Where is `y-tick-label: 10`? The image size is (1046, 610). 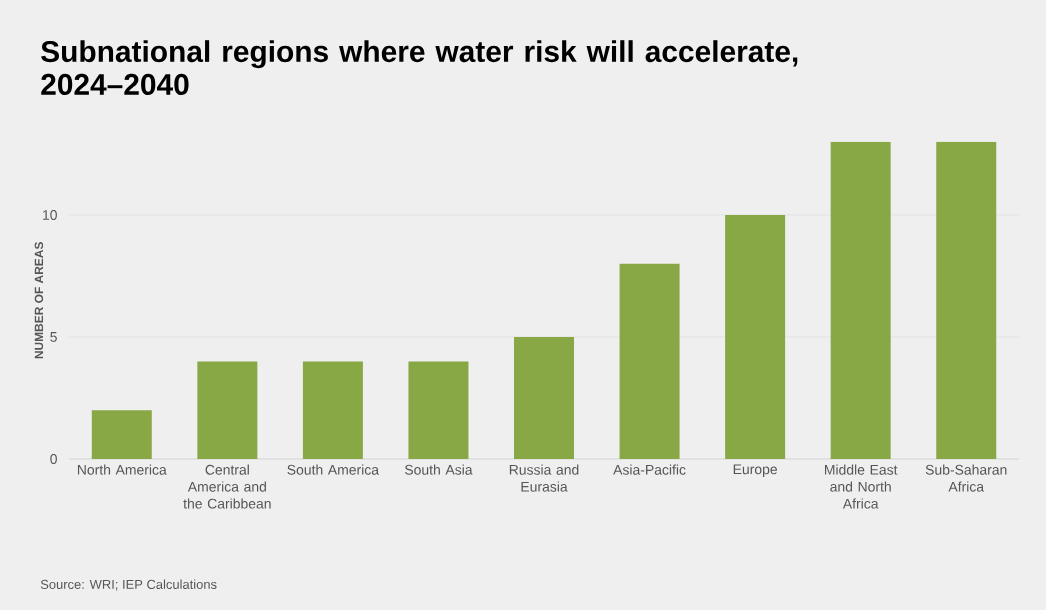
y-tick-label: 10 is located at coordinates (50, 215).